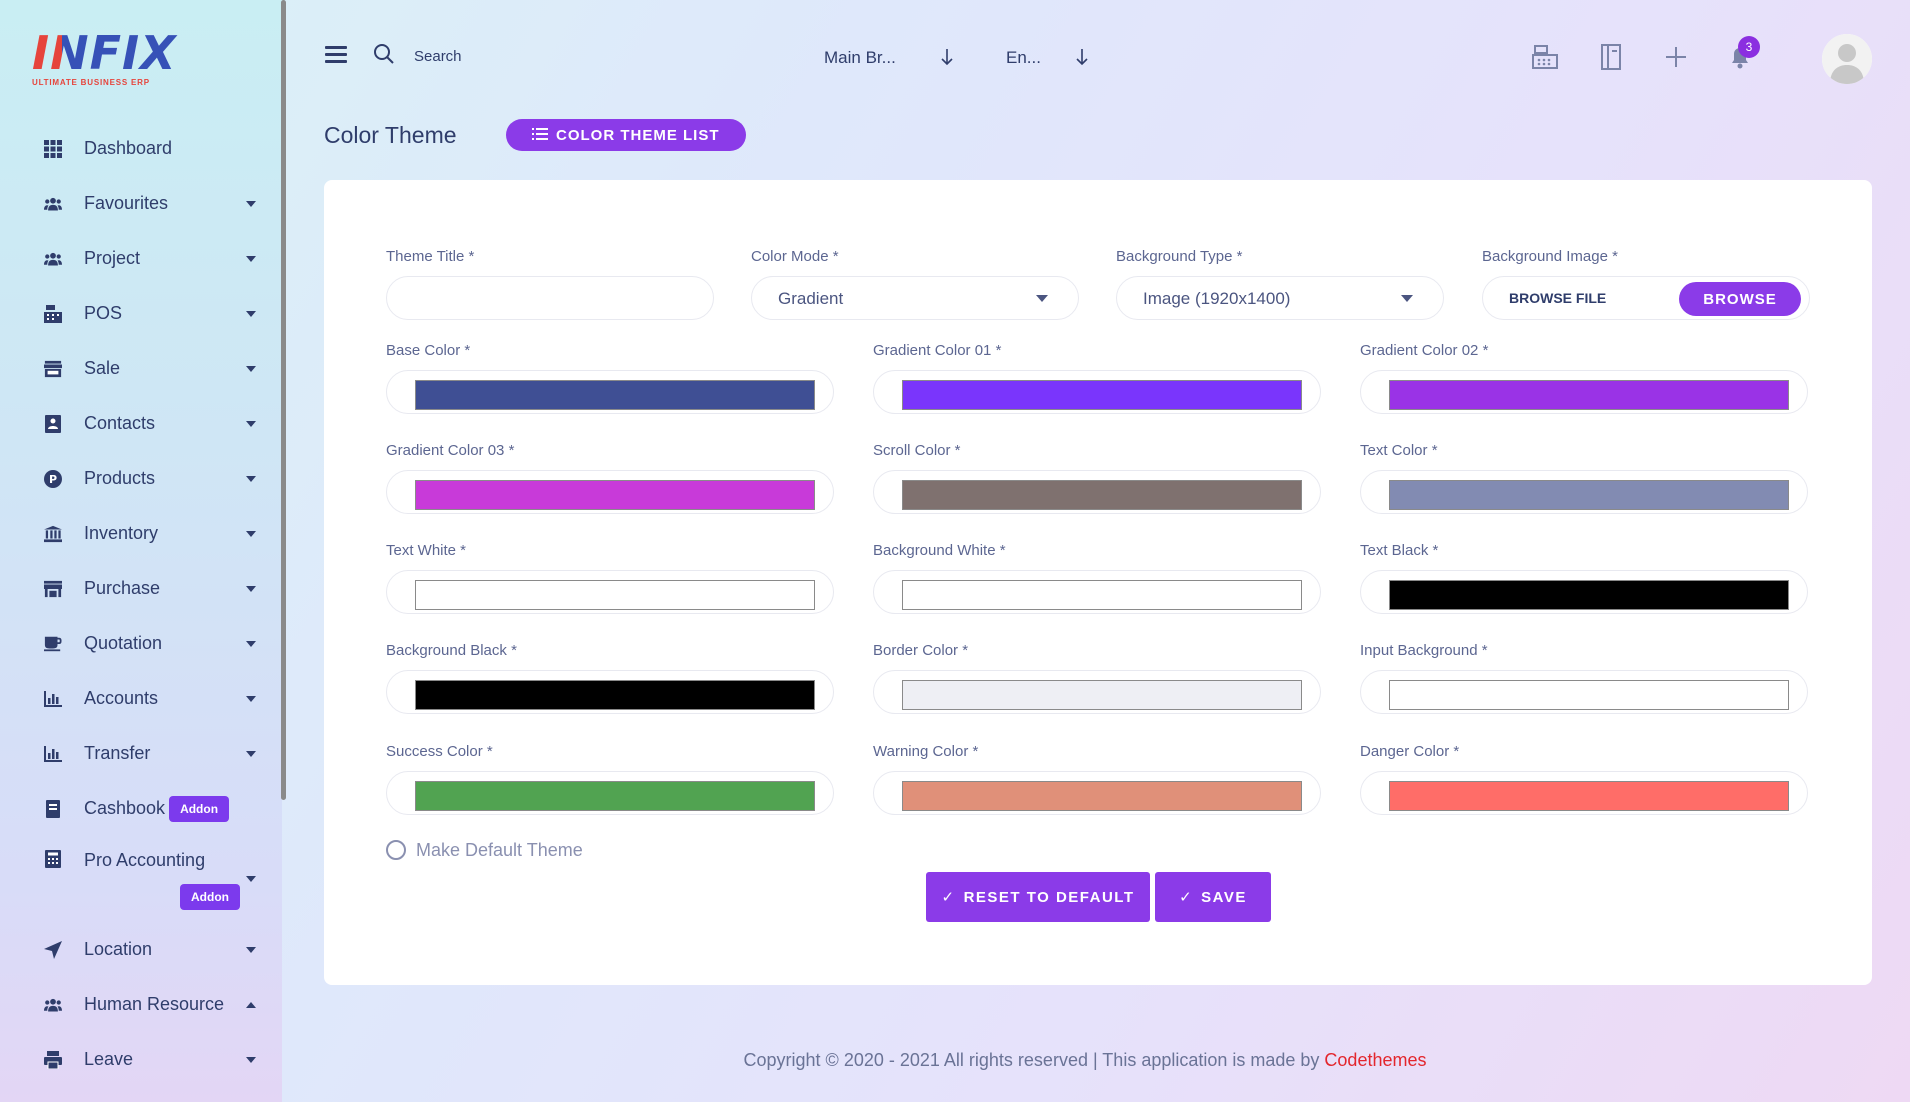  I want to click on gradient-color-03-swatch, so click(615, 495).